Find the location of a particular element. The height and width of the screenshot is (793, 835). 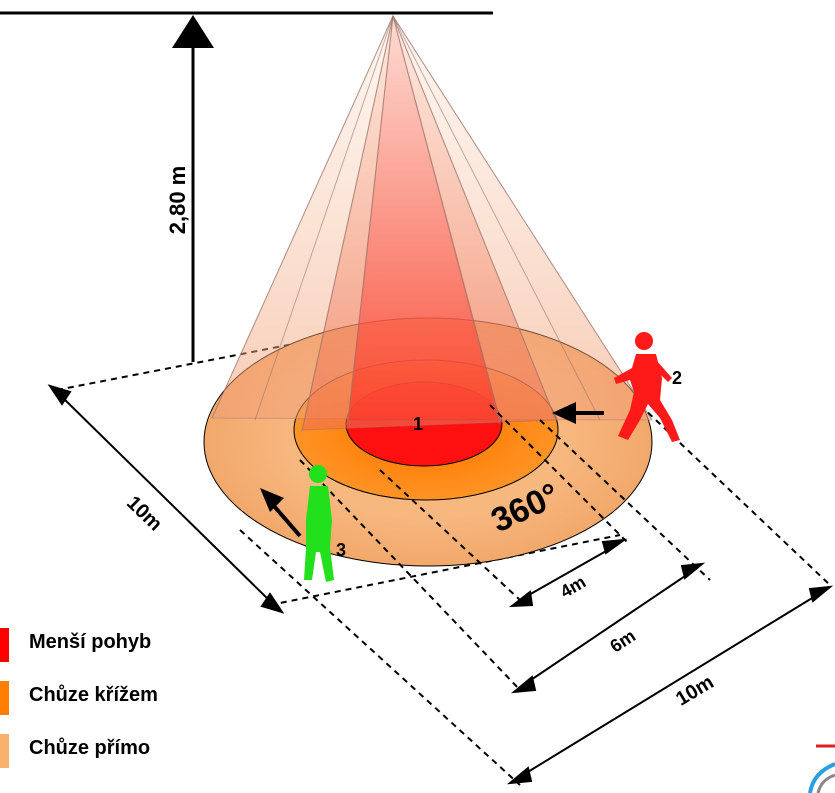

walker-cross-figure is located at coordinates (647, 387).